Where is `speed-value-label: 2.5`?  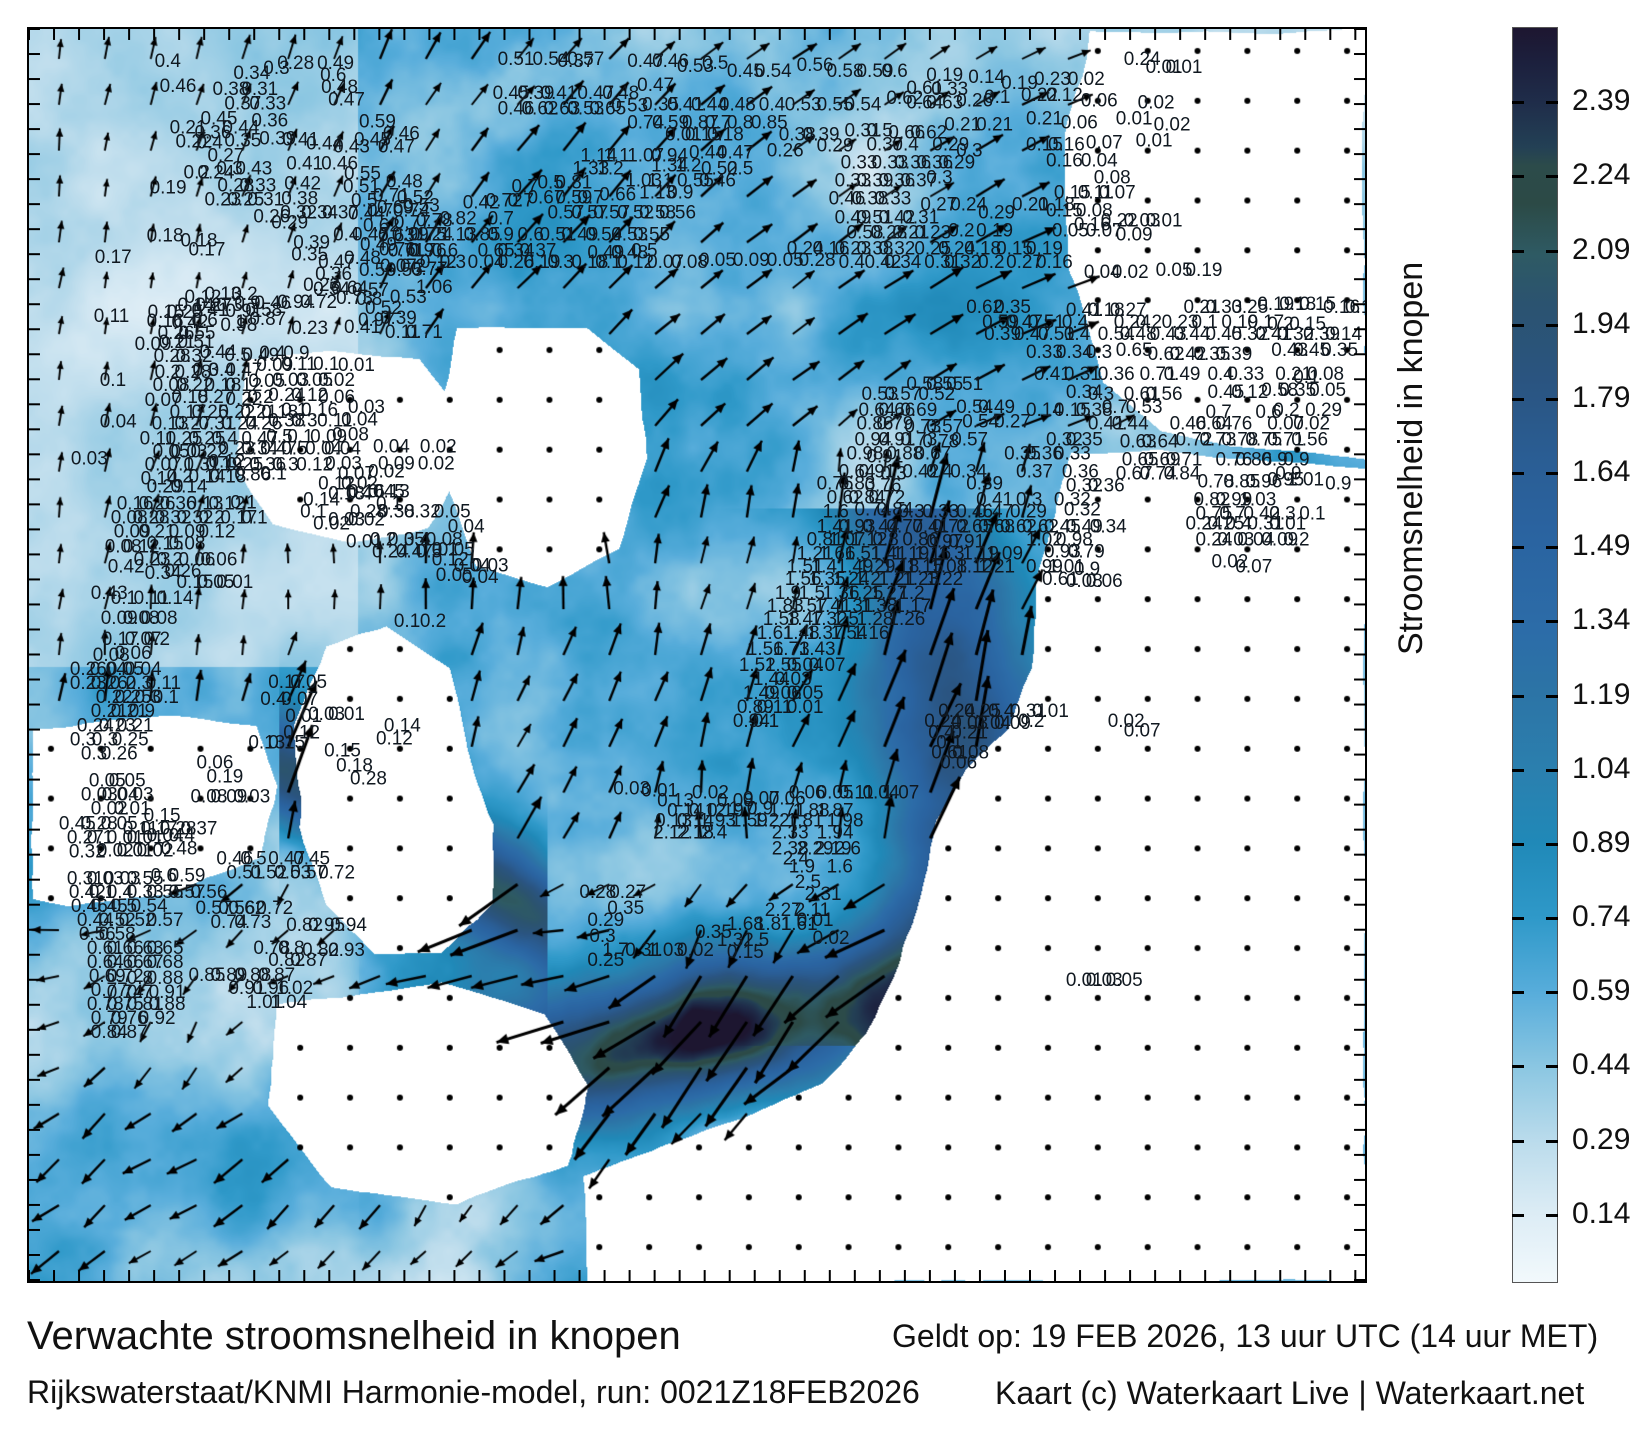
speed-value-label: 2.5 is located at coordinates (808, 882).